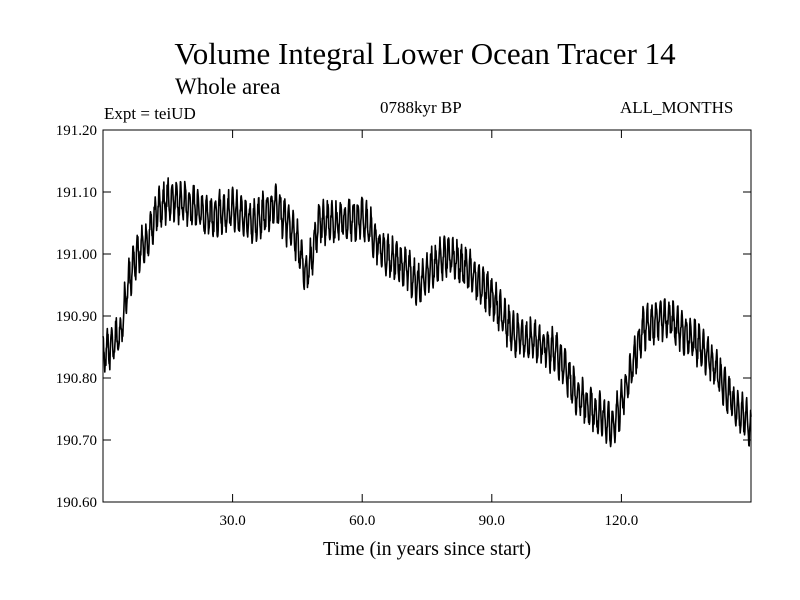 This screenshot has width=800, height=600. Describe the element at coordinates (427, 549) in the screenshot. I see `x-axis-label: Time (in years since start)` at that location.